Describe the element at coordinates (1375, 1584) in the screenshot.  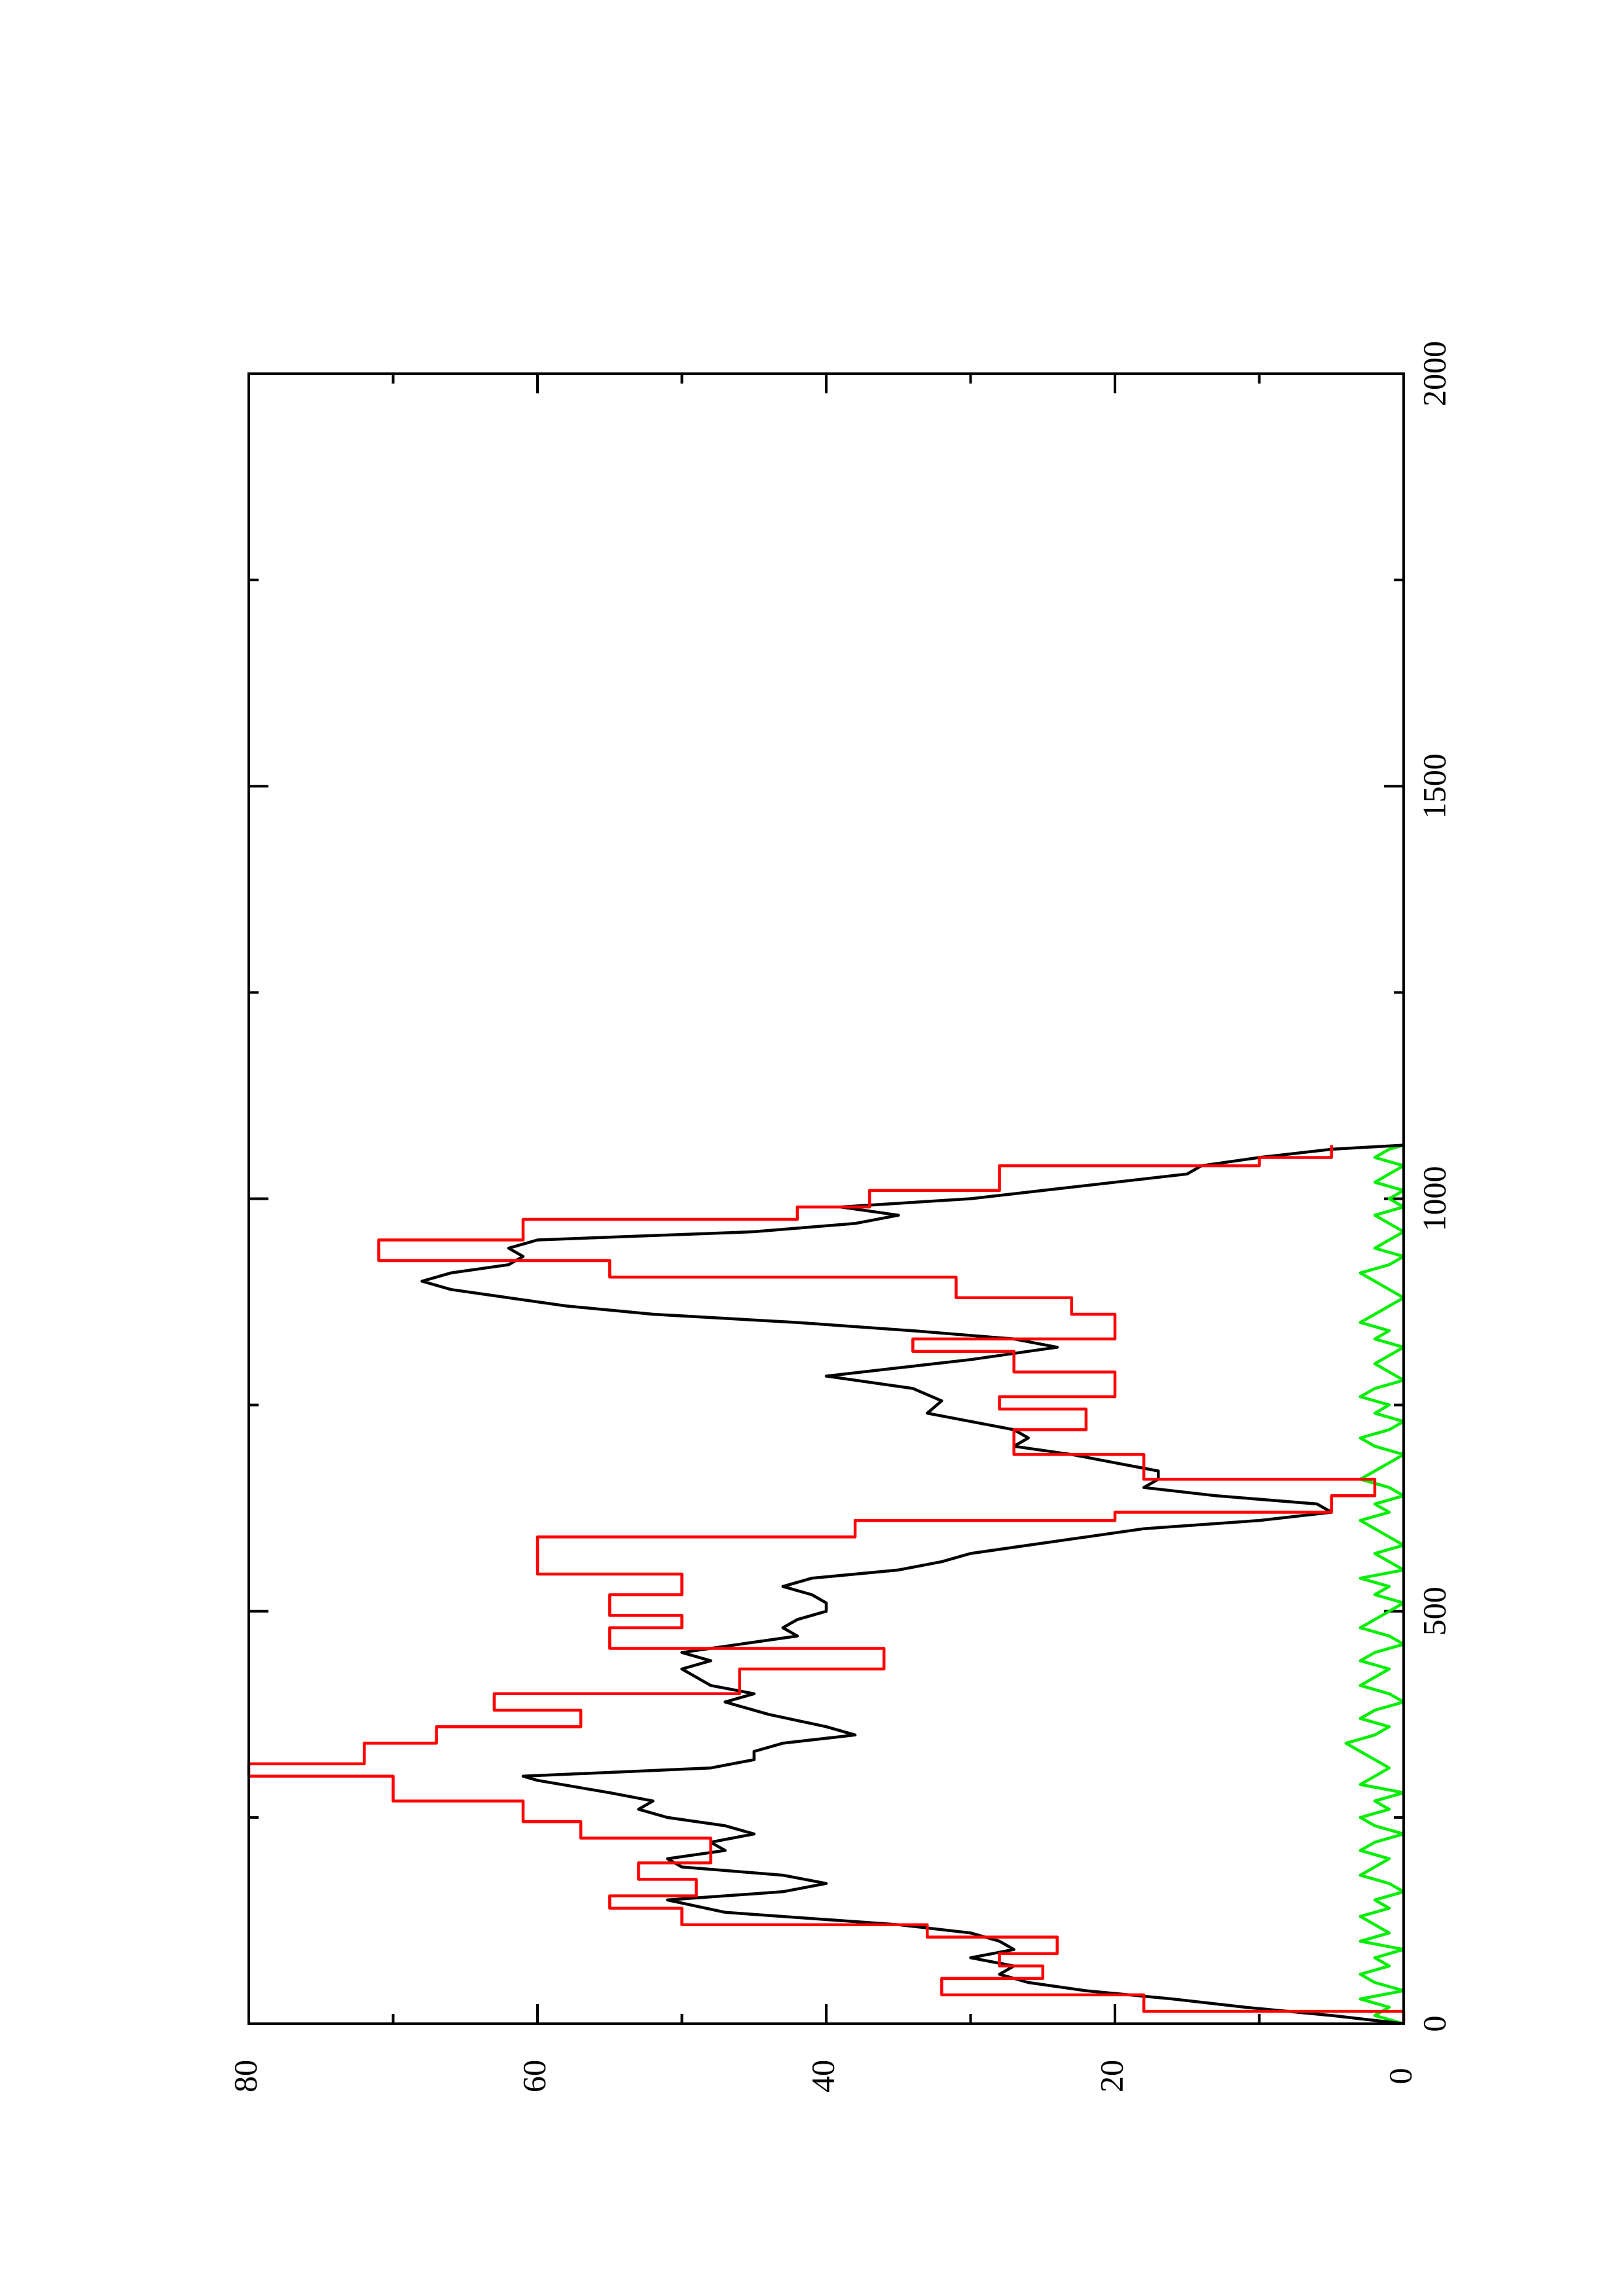
I see `series-line` at that location.